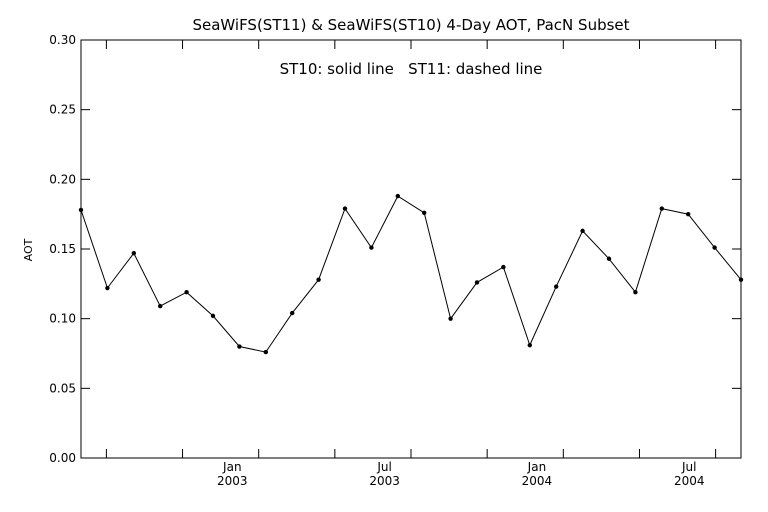  I want to click on y-tick-label: 0.25, so click(62, 110).